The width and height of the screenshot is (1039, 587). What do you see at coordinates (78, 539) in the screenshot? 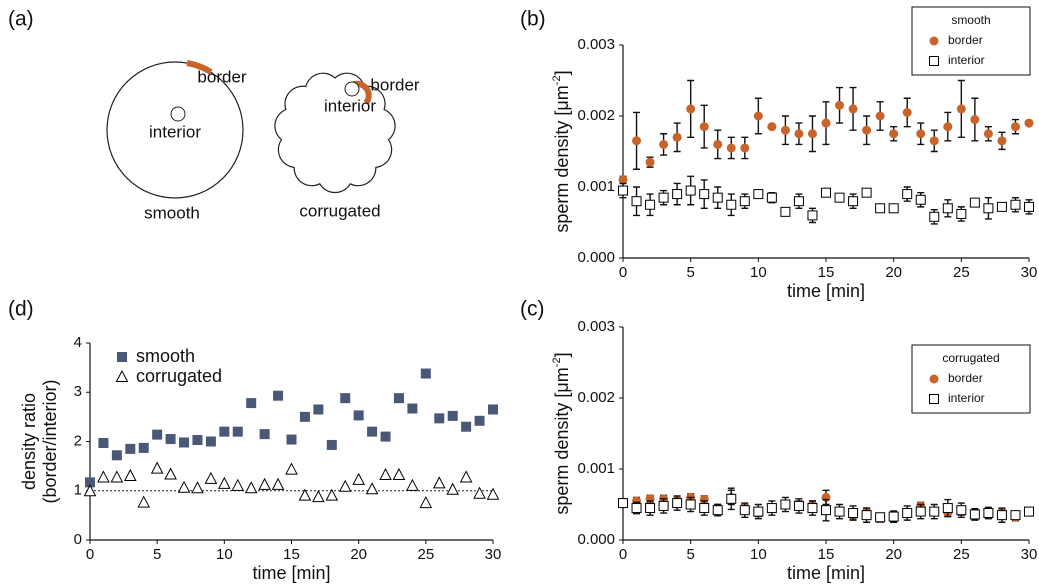
I see `y-tick-label: 0` at bounding box center [78, 539].